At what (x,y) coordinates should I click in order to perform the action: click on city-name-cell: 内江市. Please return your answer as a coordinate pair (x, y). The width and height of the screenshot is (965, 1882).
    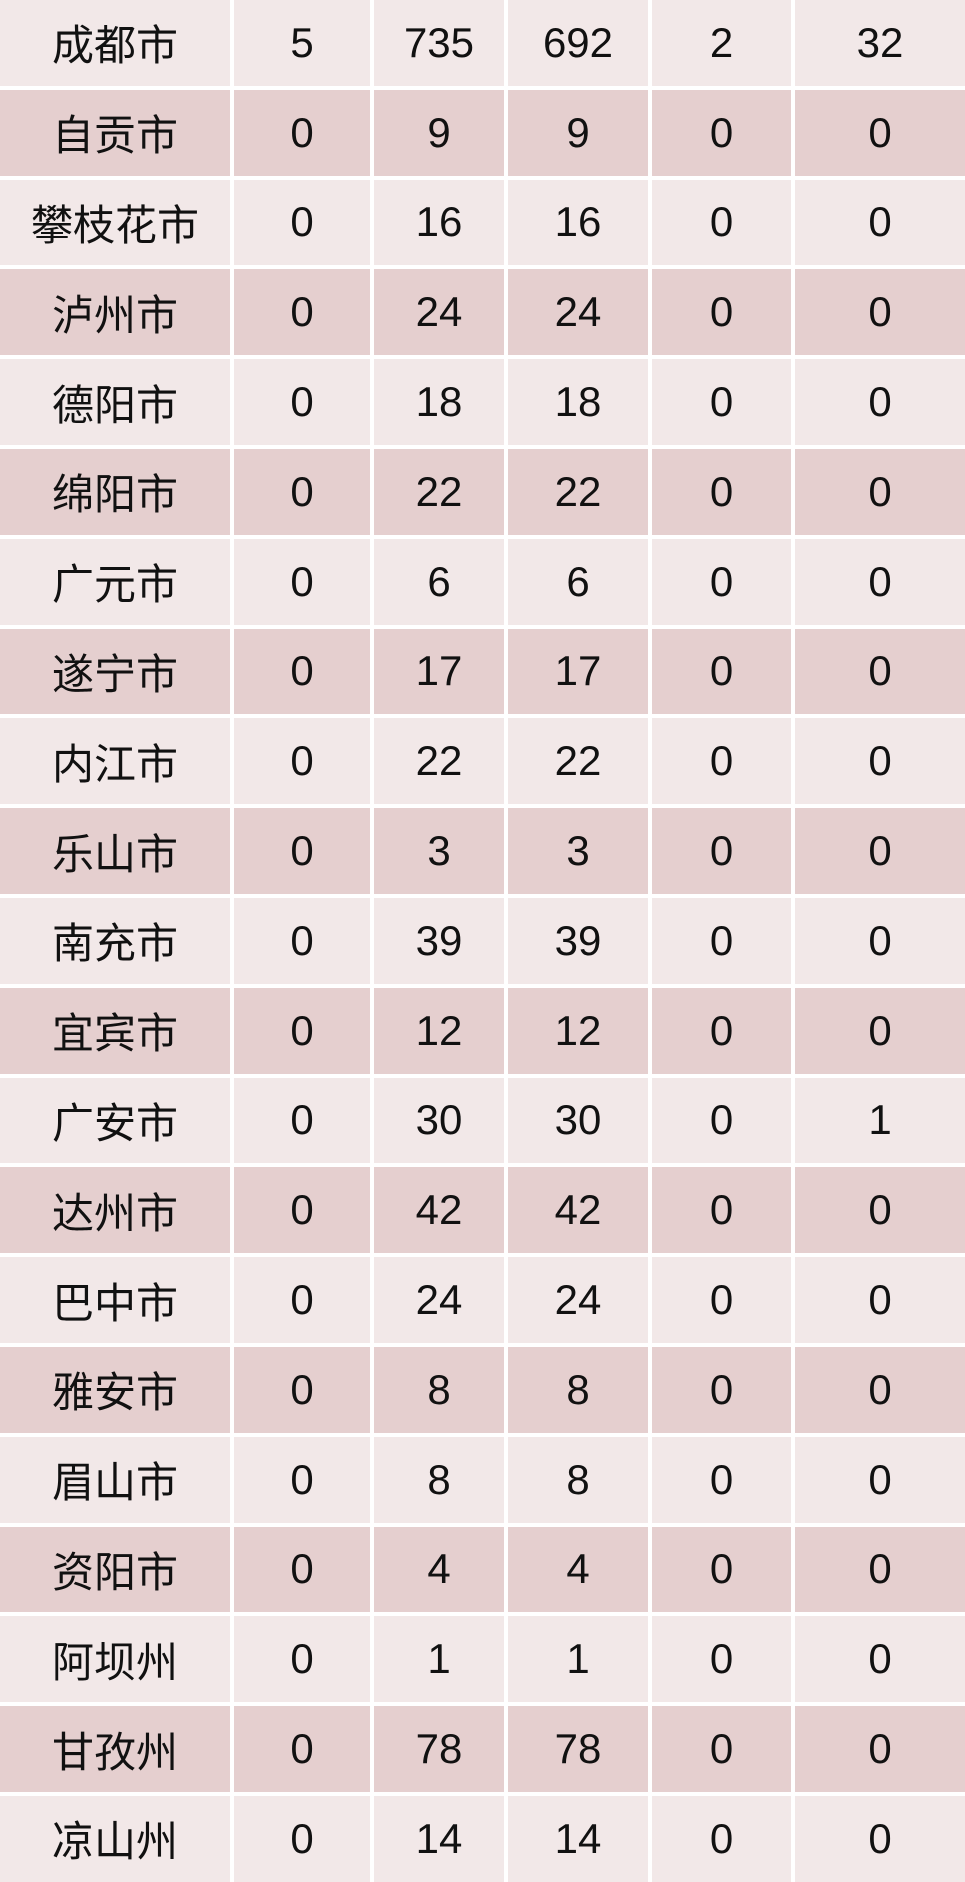
    Looking at the image, I should click on (115, 761).